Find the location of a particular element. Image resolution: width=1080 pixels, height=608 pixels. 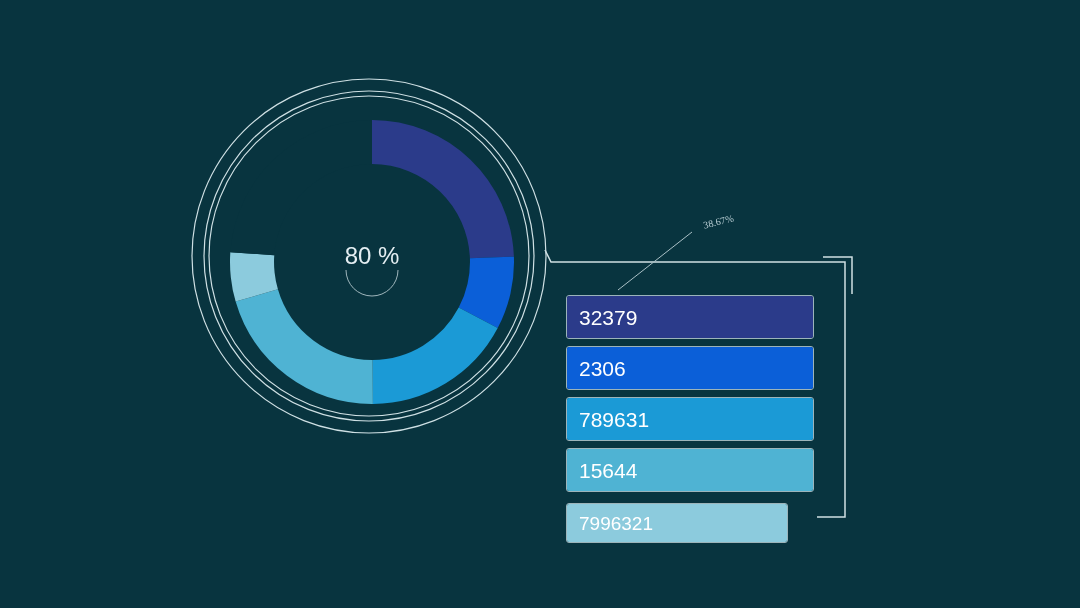

legend-label: 789631 is located at coordinates (696, 419).